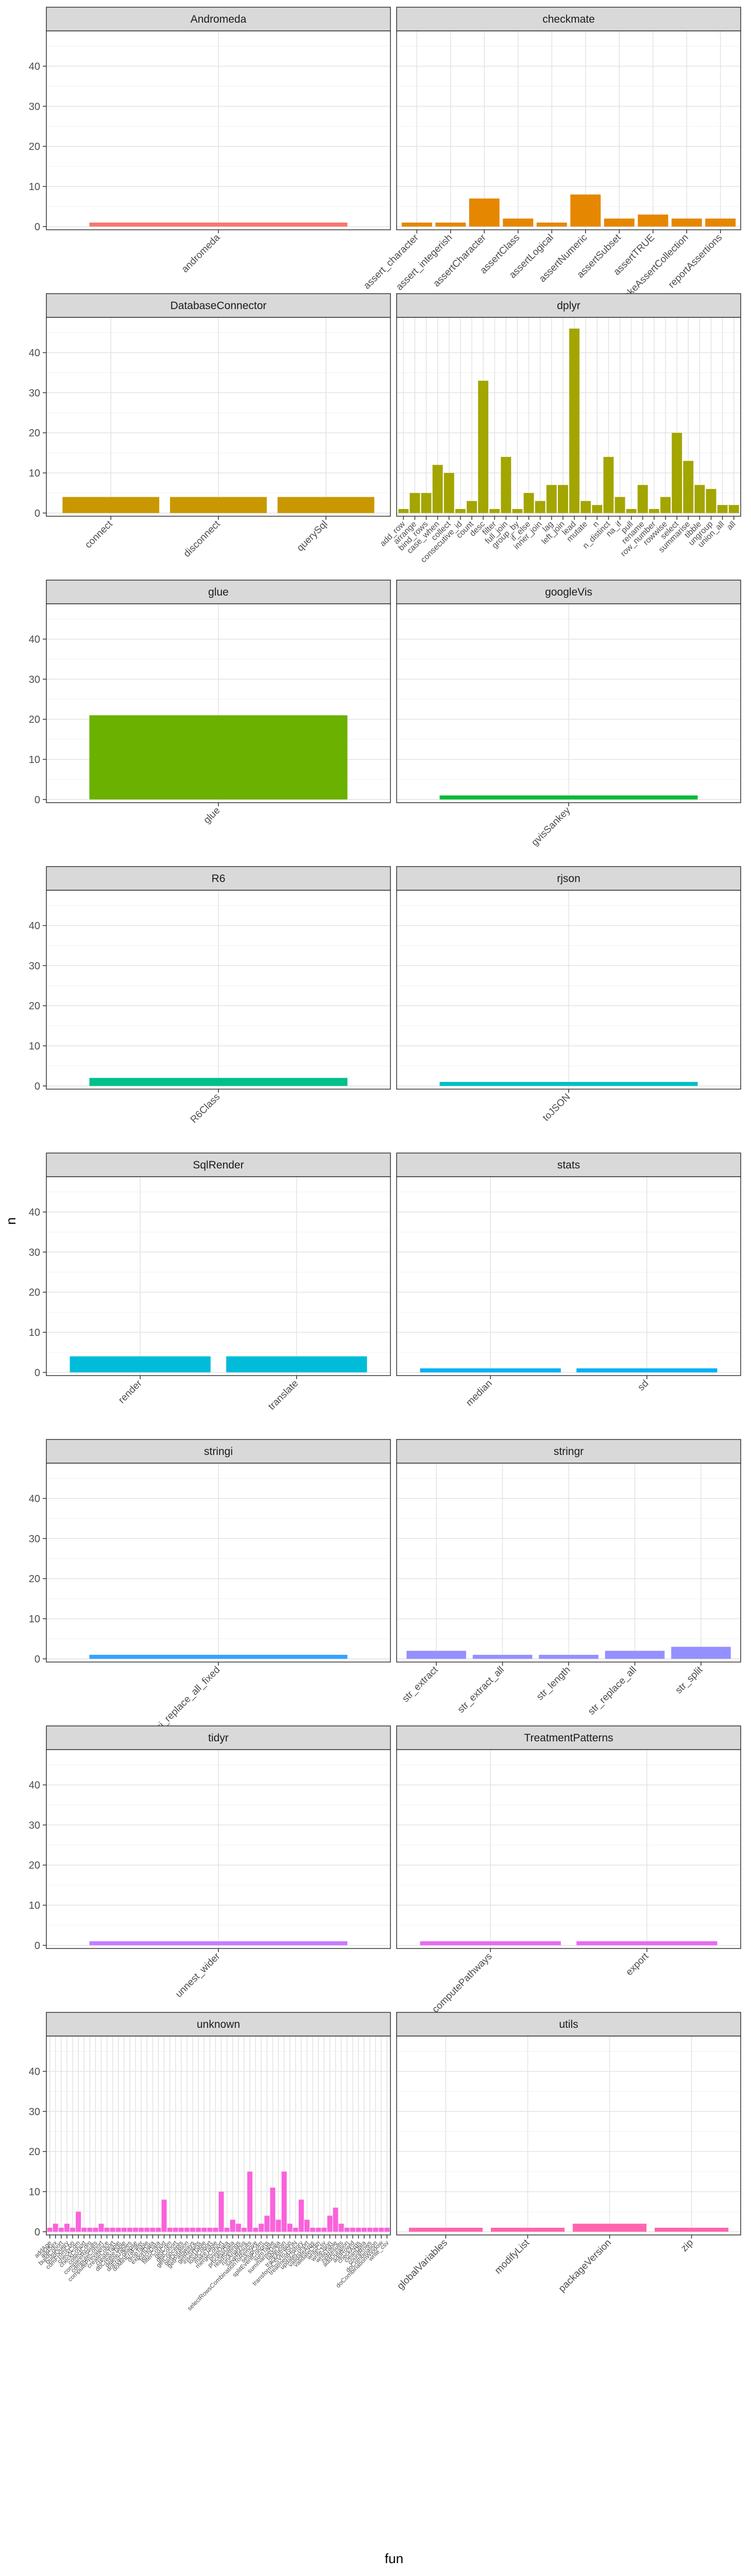 The width and height of the screenshot is (751, 2576). I want to click on bar-cleandata, so click(364, 2229).